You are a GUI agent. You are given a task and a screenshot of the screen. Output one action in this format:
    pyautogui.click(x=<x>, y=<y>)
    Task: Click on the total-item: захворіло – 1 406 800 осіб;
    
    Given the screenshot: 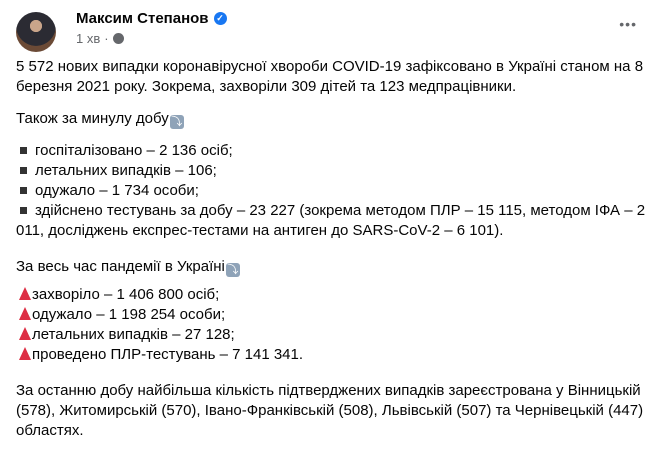 What is the action you would take?
    pyautogui.click(x=331, y=295)
    